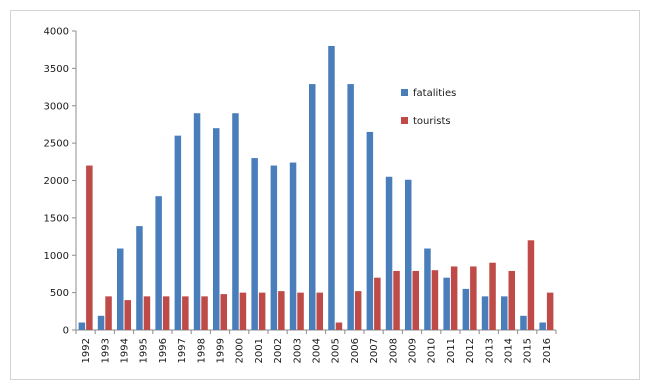  Describe the element at coordinates (404, 120) in the screenshot. I see `legend-swatch-tourists` at that location.